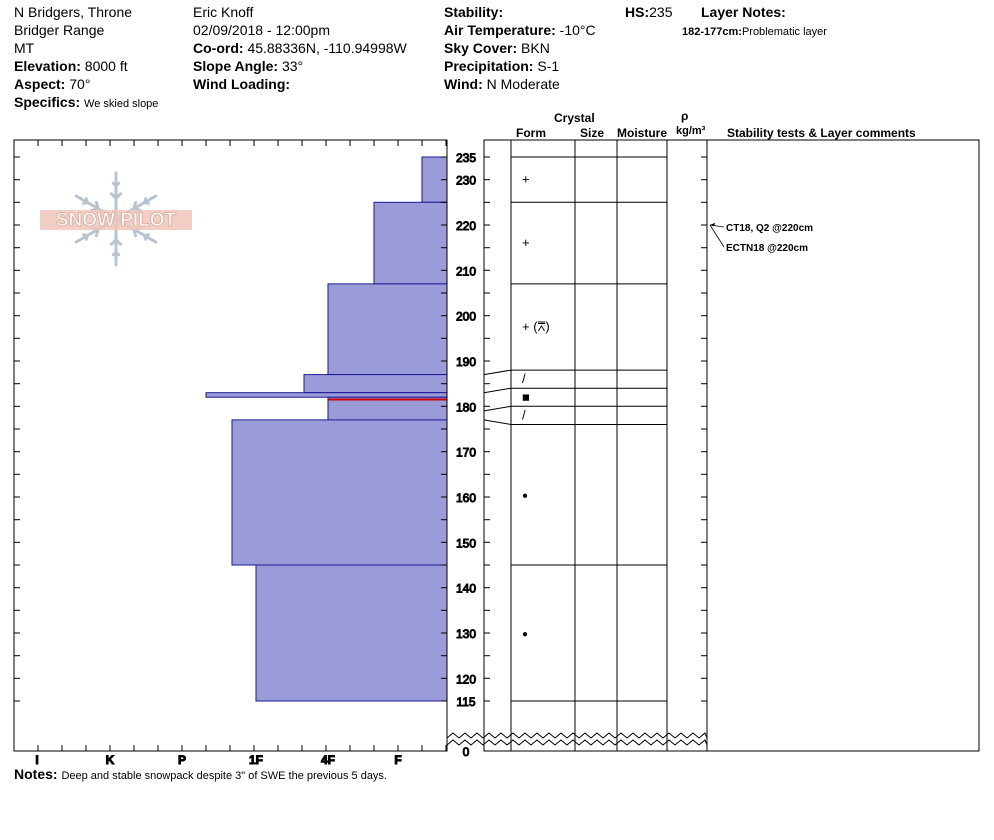 The width and height of the screenshot is (994, 840). What do you see at coordinates (548, 66) in the screenshot?
I see `precip-value: S-1` at bounding box center [548, 66].